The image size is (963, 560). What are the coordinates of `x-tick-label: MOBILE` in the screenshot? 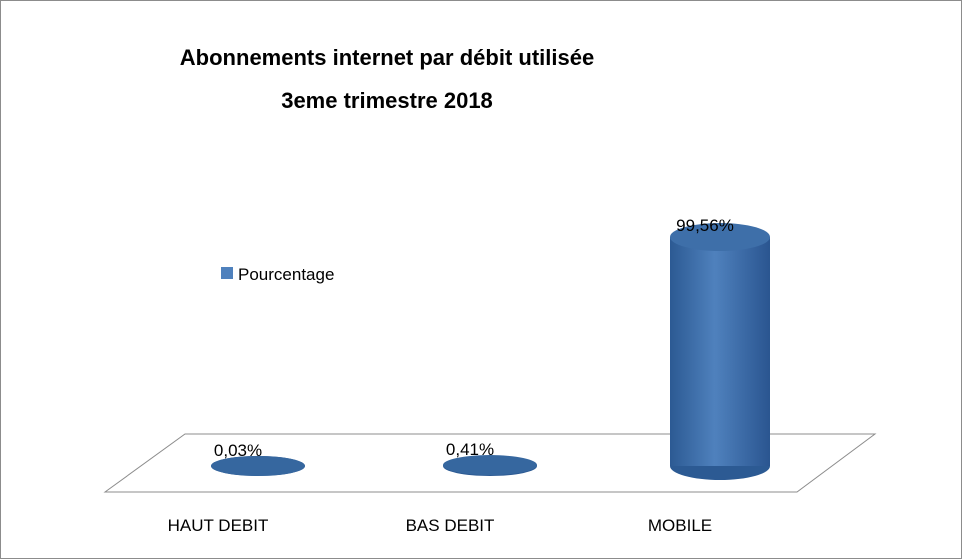 It's located at (680, 525).